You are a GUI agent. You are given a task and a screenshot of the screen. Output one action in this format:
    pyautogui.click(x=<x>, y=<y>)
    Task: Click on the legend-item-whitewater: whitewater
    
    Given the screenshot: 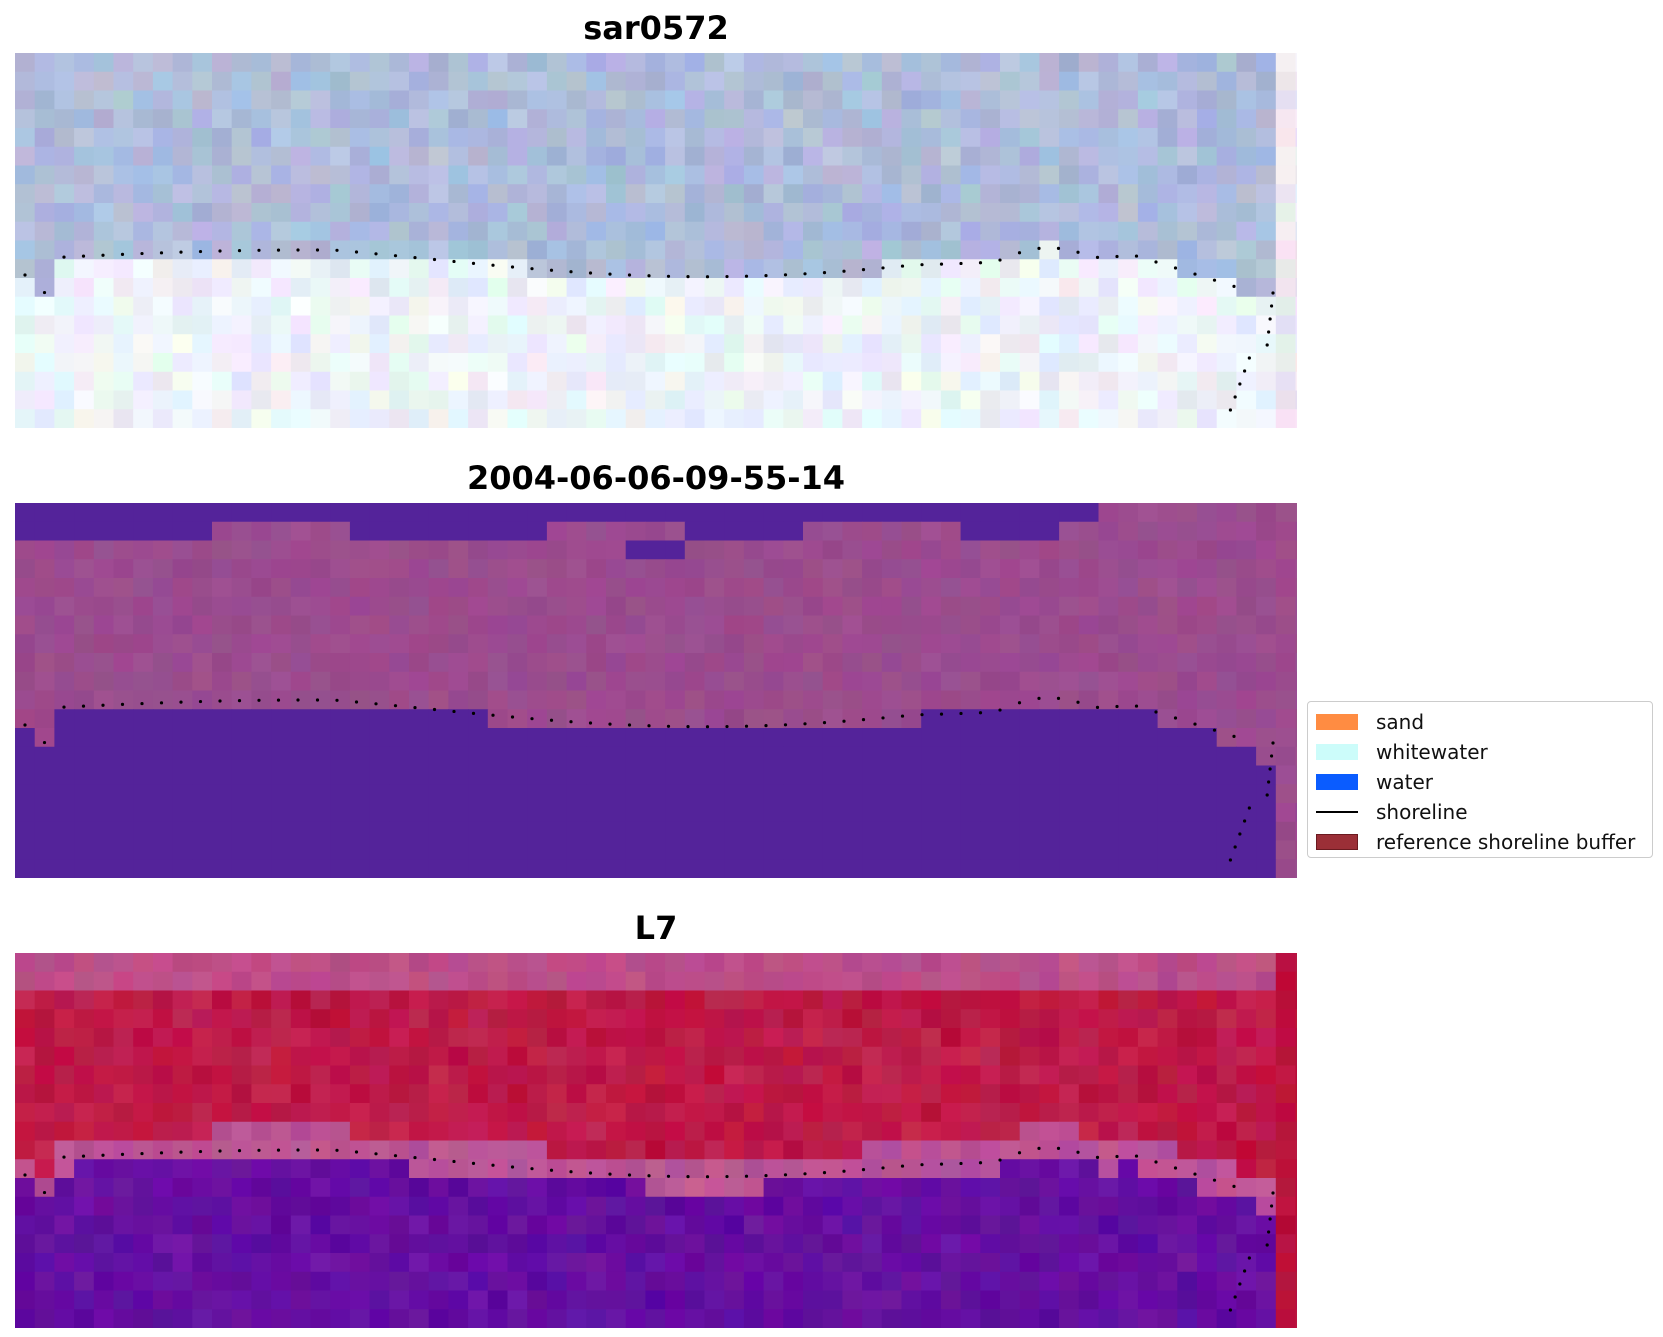 What is the action you would take?
    pyautogui.click(x=1480, y=752)
    